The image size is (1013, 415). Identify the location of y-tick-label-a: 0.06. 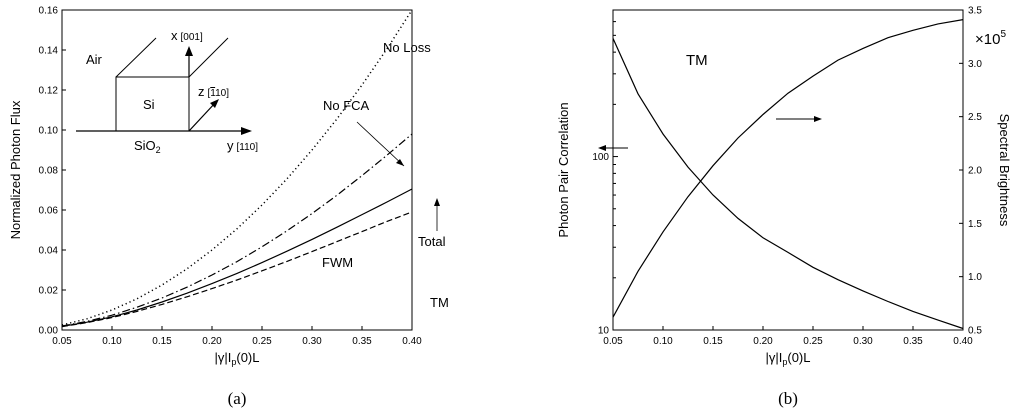
(49, 211).